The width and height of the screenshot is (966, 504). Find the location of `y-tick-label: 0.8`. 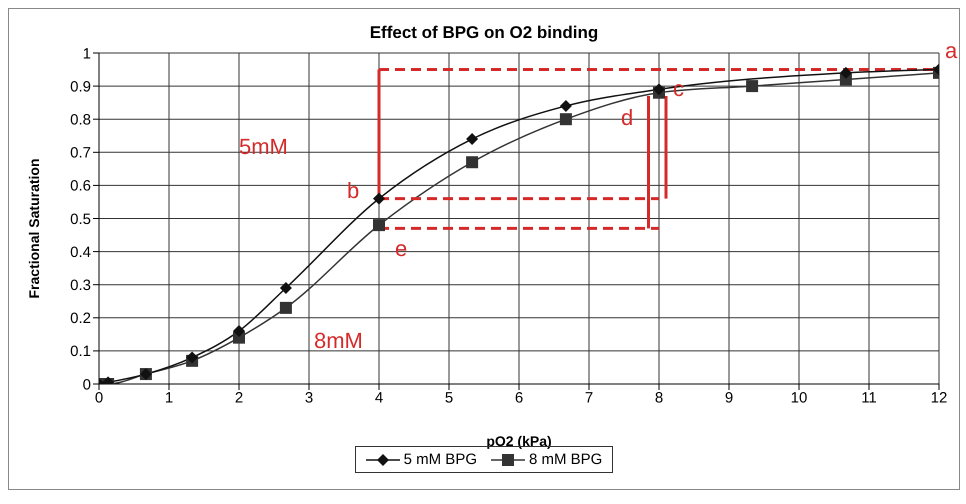

y-tick-label: 0.8 is located at coordinates (80, 120).